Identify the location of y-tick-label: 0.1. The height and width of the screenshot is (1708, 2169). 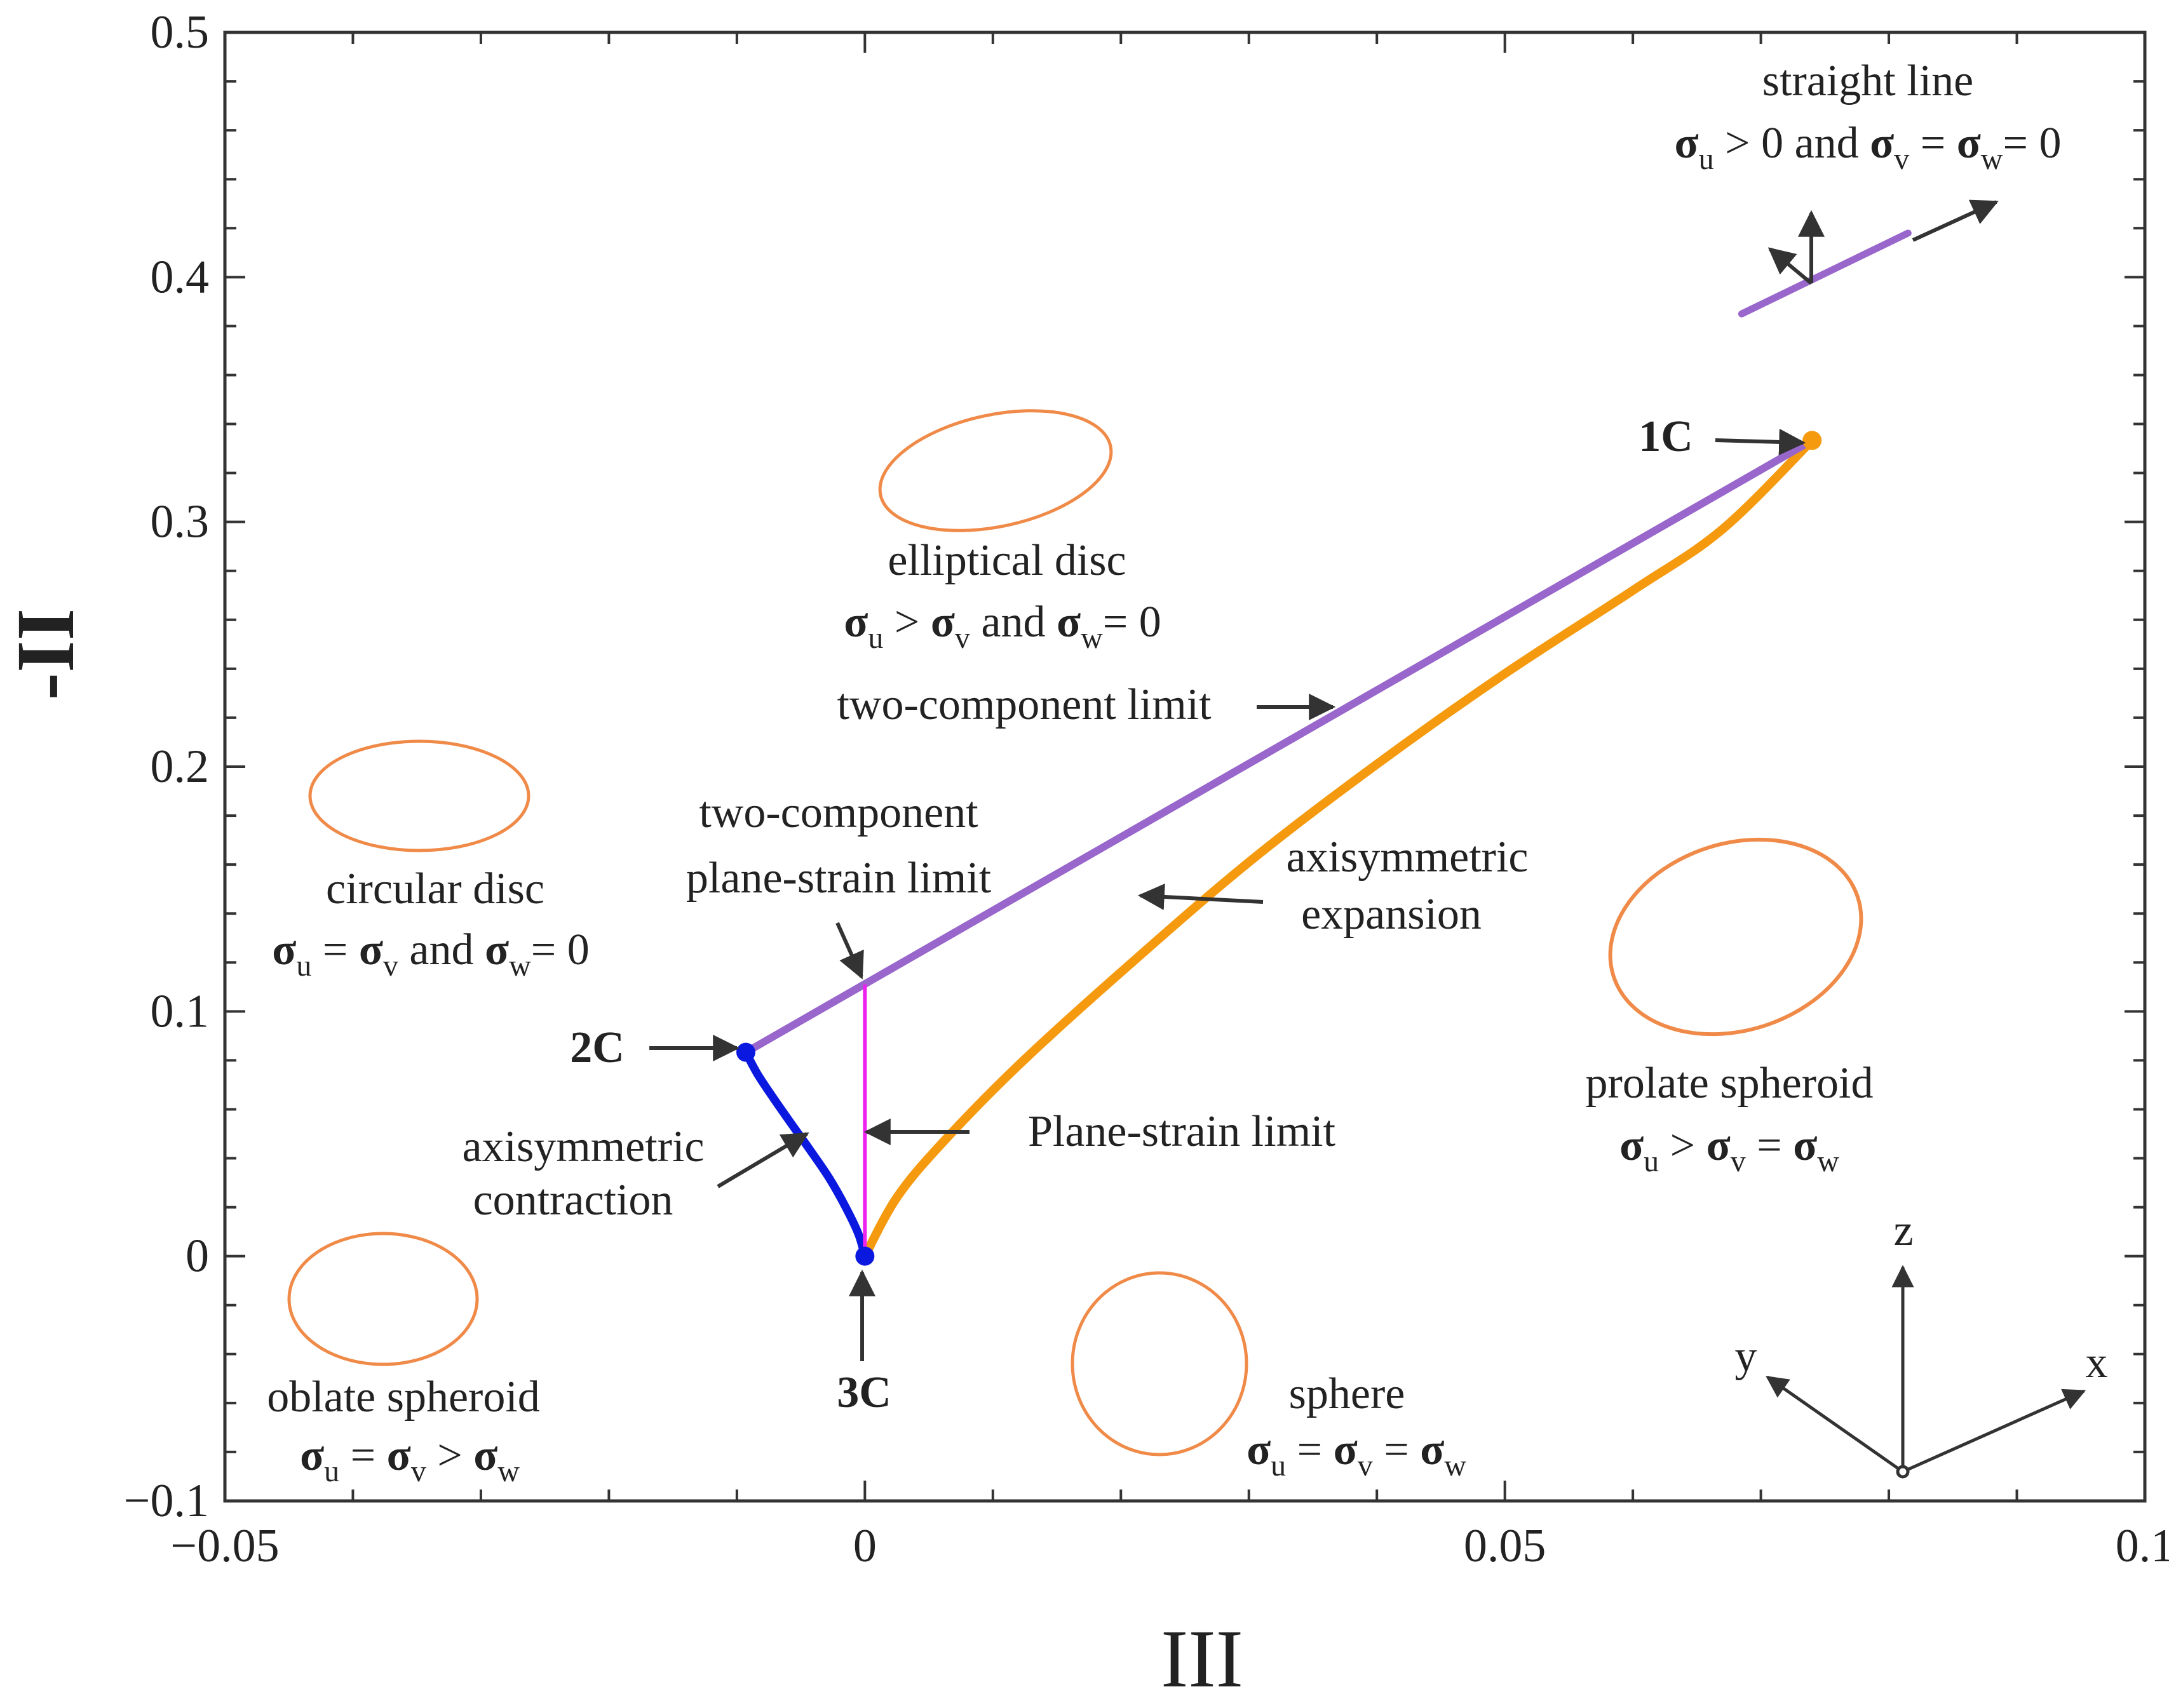
(180, 1011).